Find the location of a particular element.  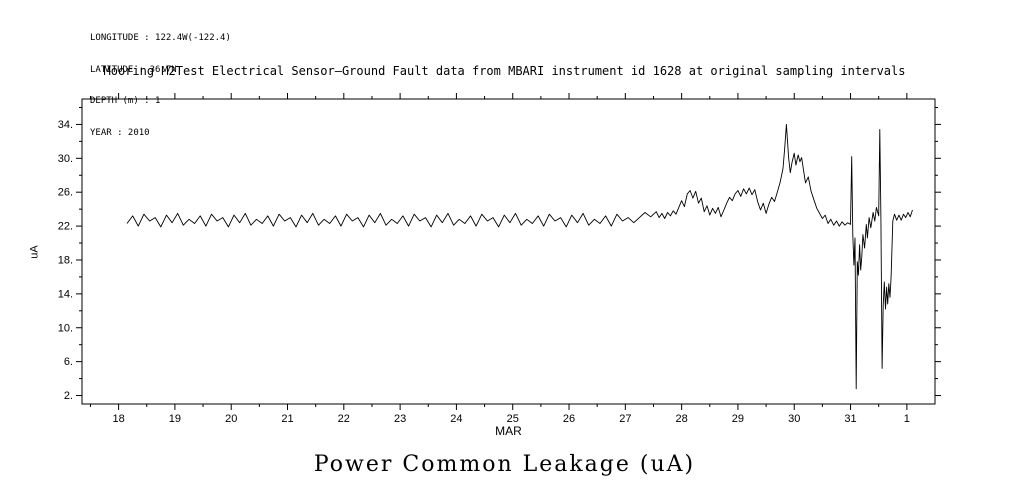

x-tick-label: 1 is located at coordinates (907, 419).